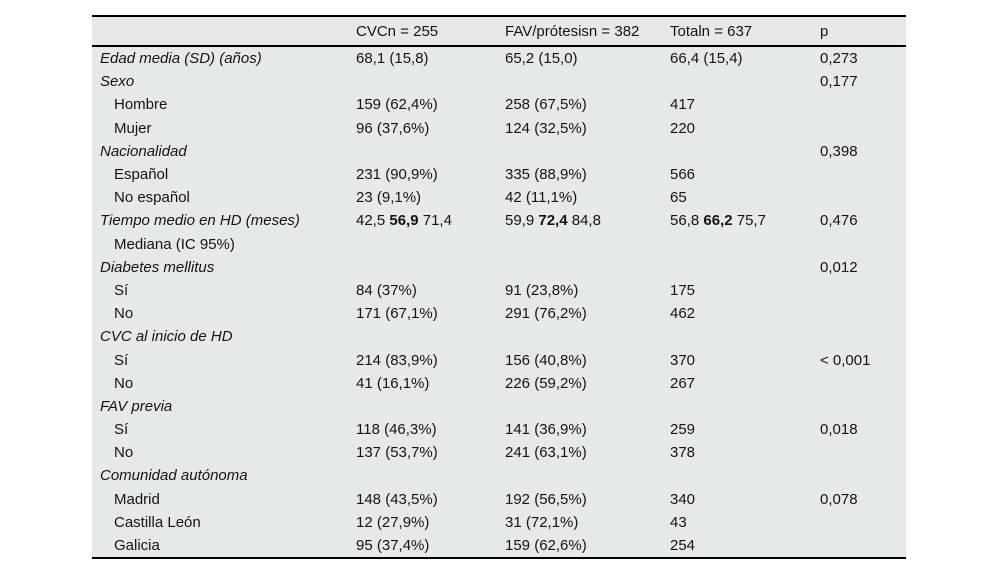 This screenshot has height=576, width=1000. What do you see at coordinates (706, 59) in the screenshot?
I see `total-value: 66,4 (15,4)` at bounding box center [706, 59].